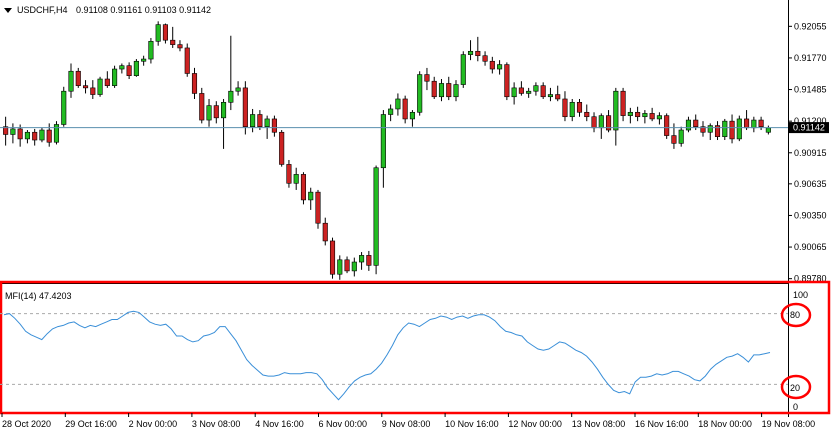  I want to click on mfi-tick-100: 100, so click(800, 295).